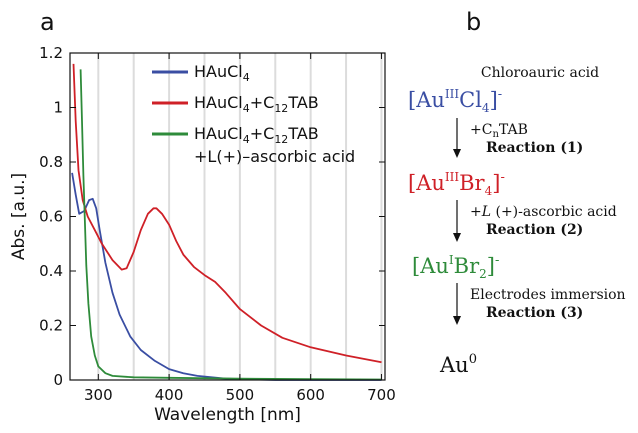 The width and height of the screenshot is (638, 433). I want to click on reagent-3: Electrodes immersion, so click(548, 295).